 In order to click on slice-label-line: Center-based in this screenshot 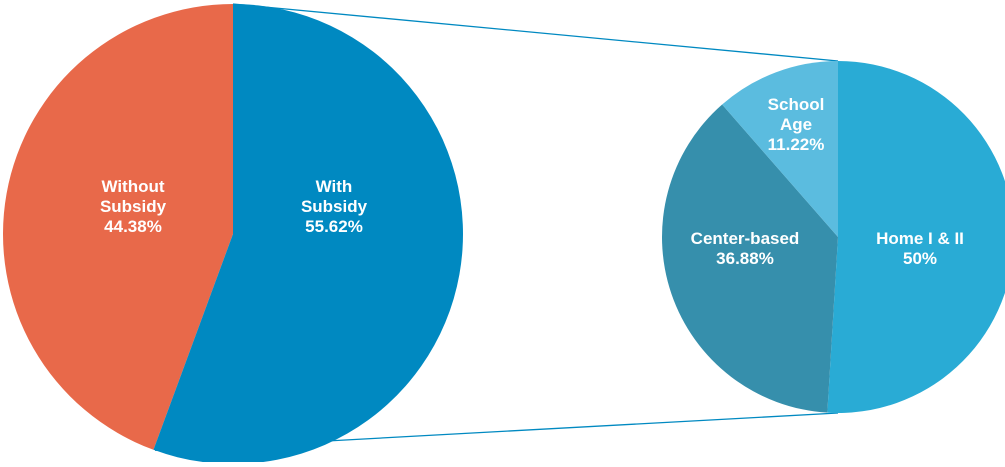, I will do `click(745, 238)`.